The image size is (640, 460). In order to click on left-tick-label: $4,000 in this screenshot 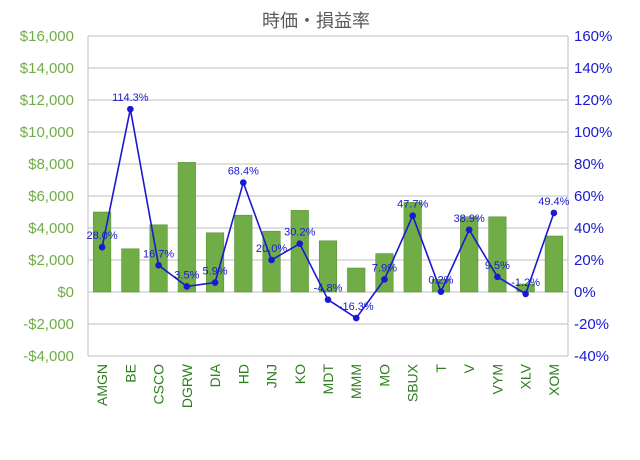, I will do `click(51, 228)`.